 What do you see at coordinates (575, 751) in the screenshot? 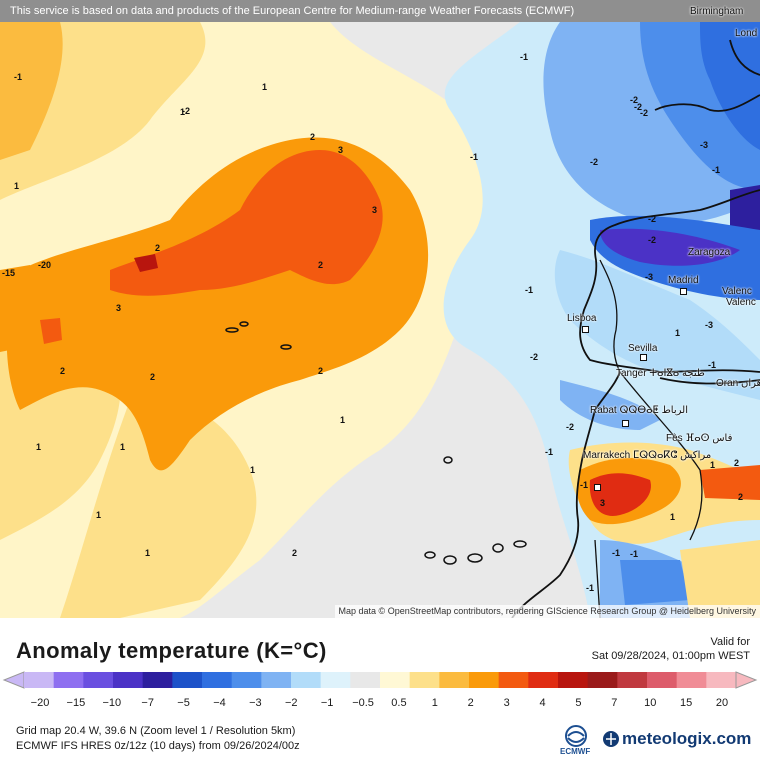
I see `ecmwf-label: ECMWF` at bounding box center [575, 751].